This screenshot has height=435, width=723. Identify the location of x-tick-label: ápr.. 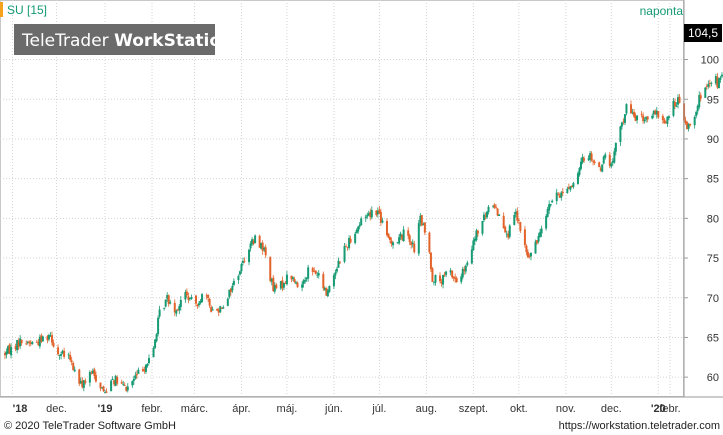
(241, 409).